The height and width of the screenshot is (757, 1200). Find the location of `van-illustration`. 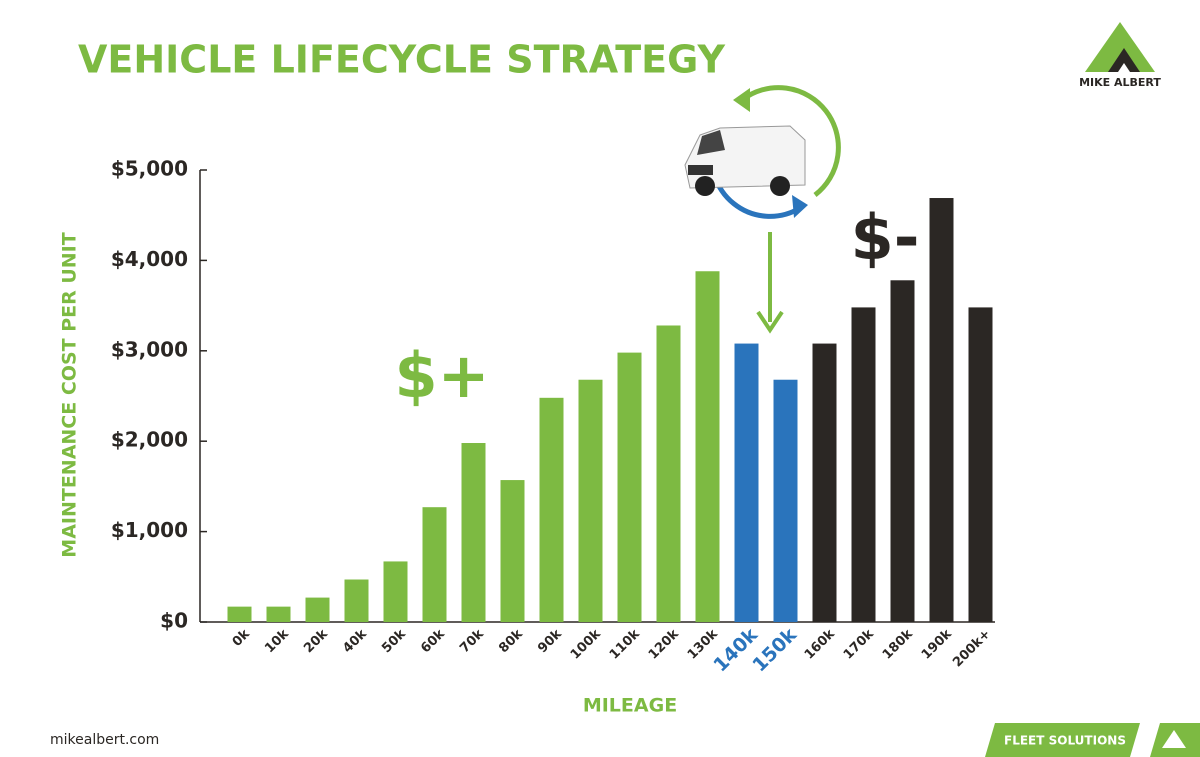

van-illustration is located at coordinates (762, 209).